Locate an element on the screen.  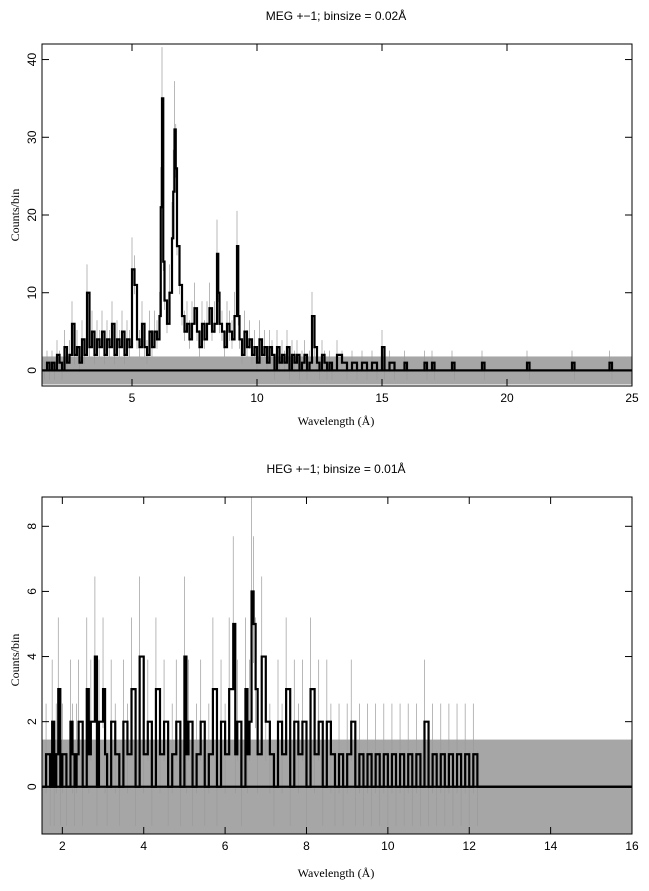
meg-y-tick-label-2: 20 is located at coordinates (32, 215).